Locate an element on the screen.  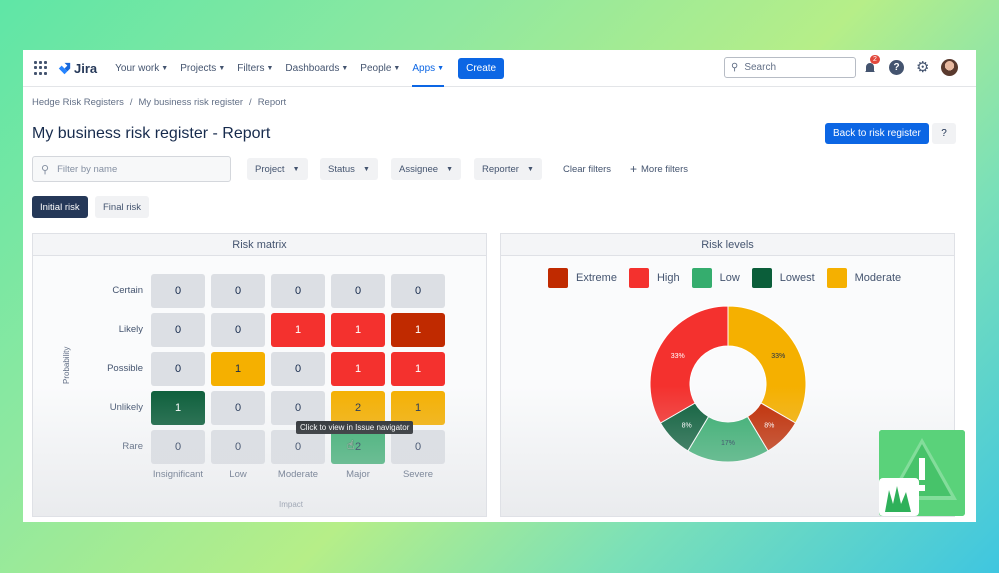
nav-projects-label: Projects is located at coordinates (198, 68).